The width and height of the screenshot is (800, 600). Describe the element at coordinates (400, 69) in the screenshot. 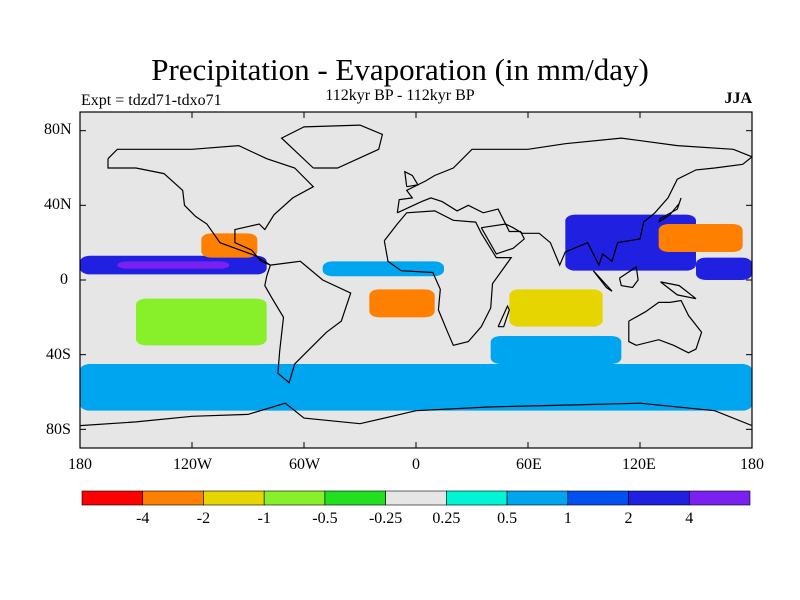

I see `chart-title: Precipitation - Evaporation (in mm/day)` at that location.